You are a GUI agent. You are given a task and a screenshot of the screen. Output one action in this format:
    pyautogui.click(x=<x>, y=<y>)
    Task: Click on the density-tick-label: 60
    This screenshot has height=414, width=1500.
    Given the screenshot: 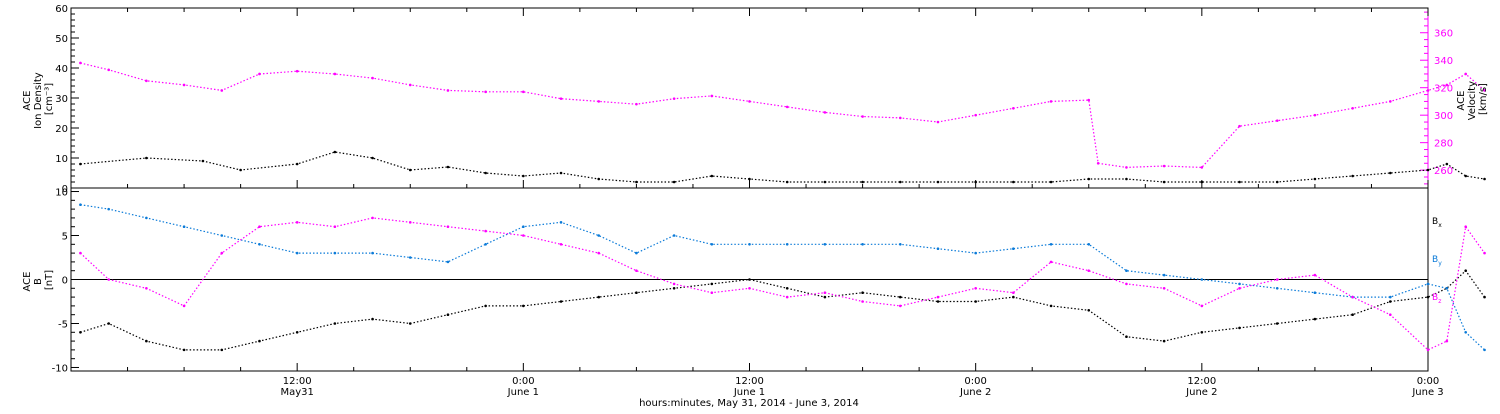 What is the action you would take?
    pyautogui.click(x=61, y=9)
    